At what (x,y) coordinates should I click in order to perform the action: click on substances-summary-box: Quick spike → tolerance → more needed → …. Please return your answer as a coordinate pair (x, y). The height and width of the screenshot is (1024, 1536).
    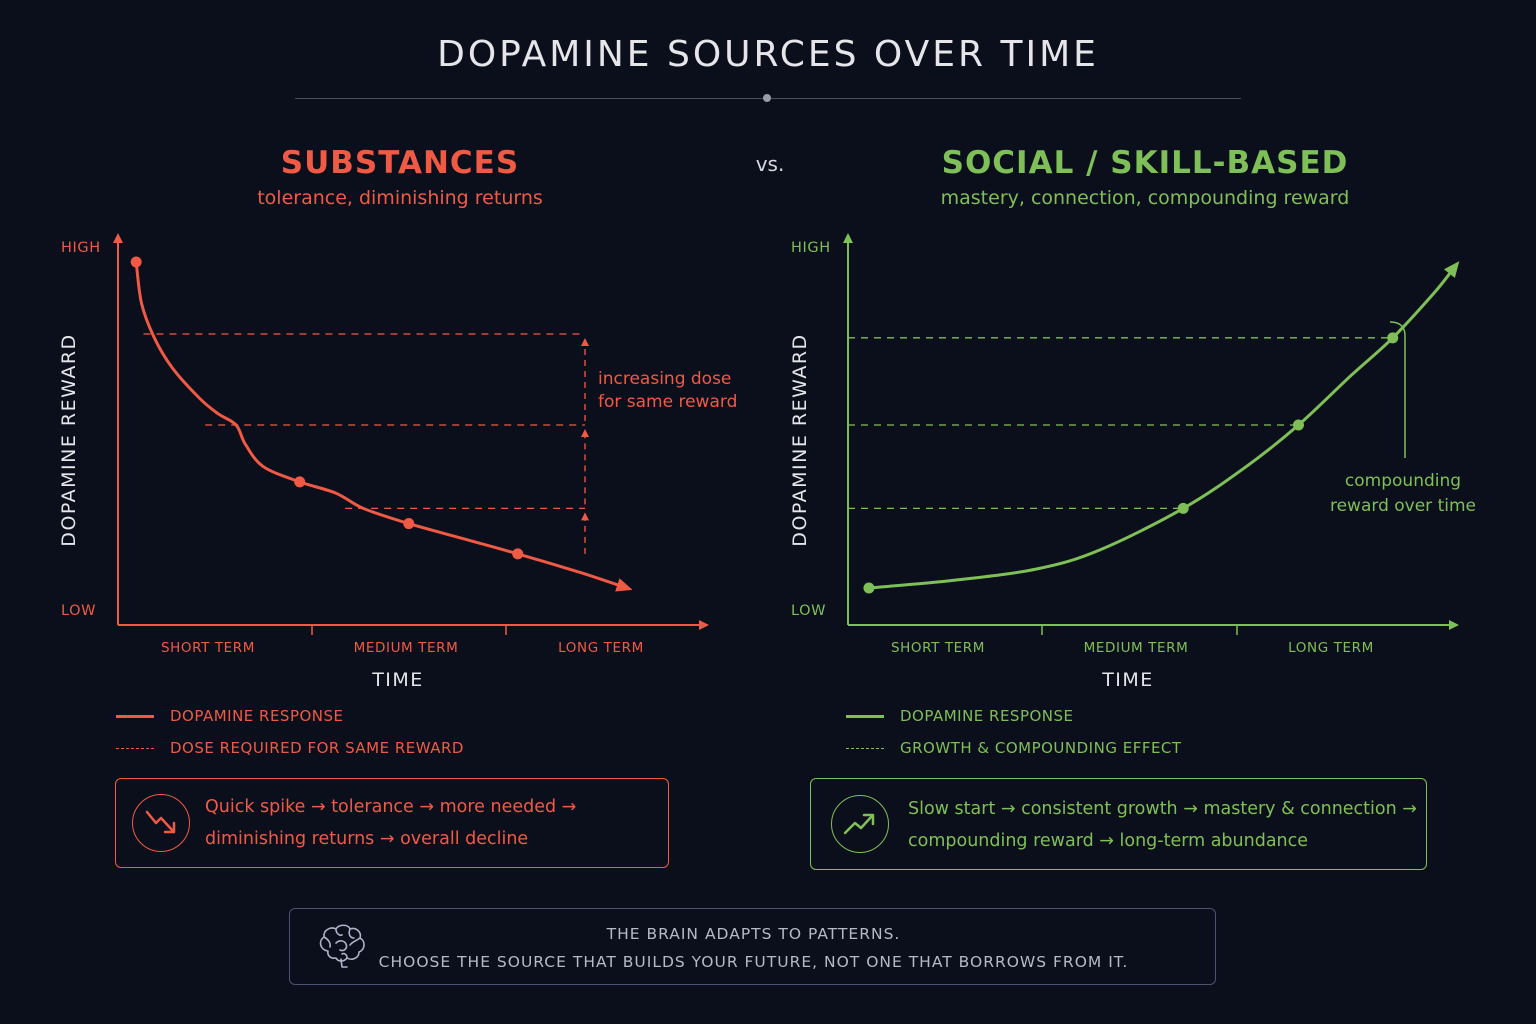
    Looking at the image, I should click on (392, 823).